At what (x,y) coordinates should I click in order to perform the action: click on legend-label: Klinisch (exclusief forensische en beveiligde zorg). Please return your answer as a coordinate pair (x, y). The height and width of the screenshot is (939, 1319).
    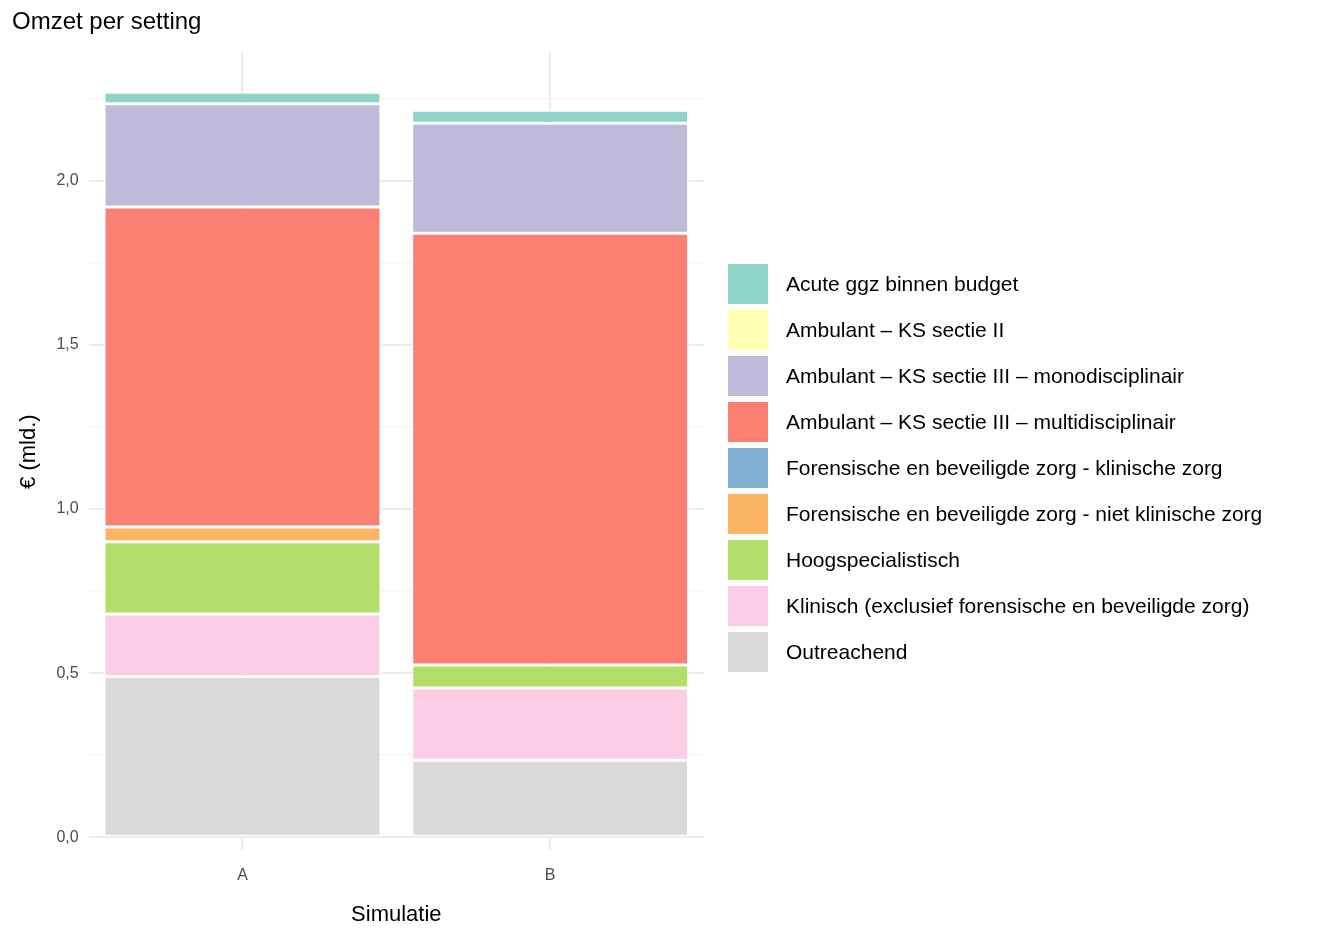
    Looking at the image, I should click on (1018, 606).